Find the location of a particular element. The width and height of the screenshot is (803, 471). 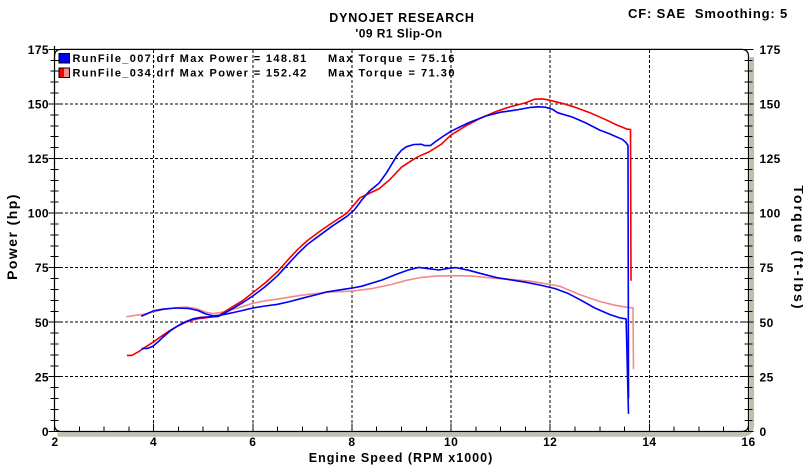

svg-text: 4 is located at coordinates (153, 442).